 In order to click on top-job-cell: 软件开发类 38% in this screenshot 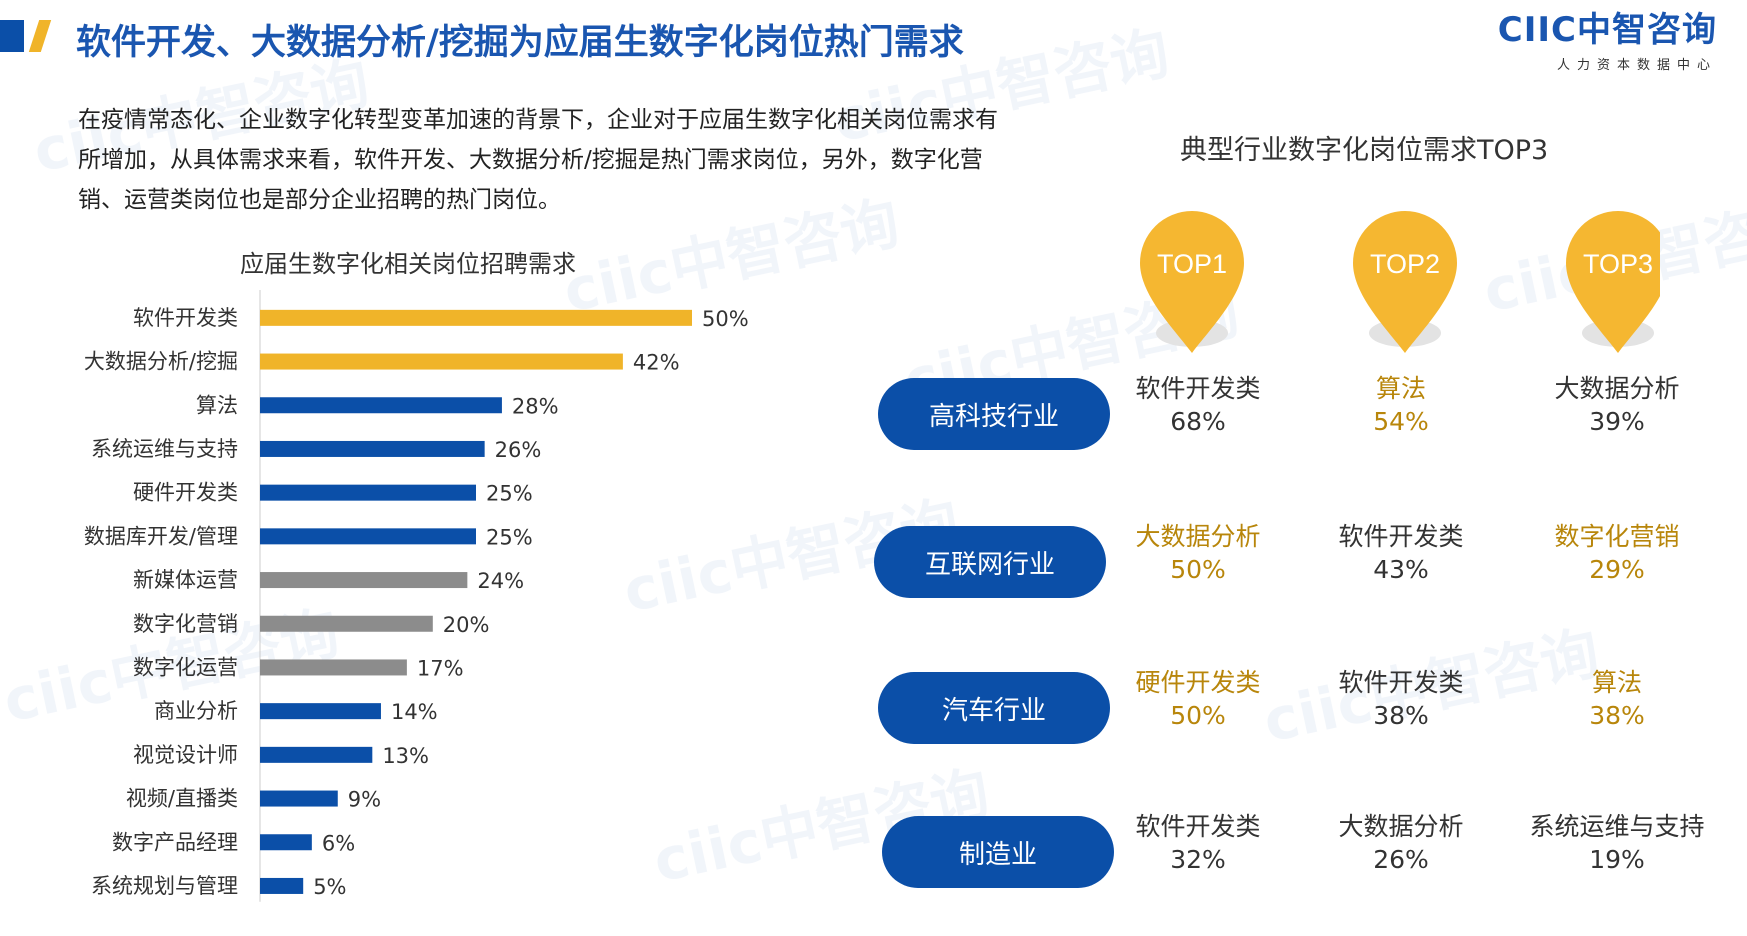, I will do `click(1401, 699)`.